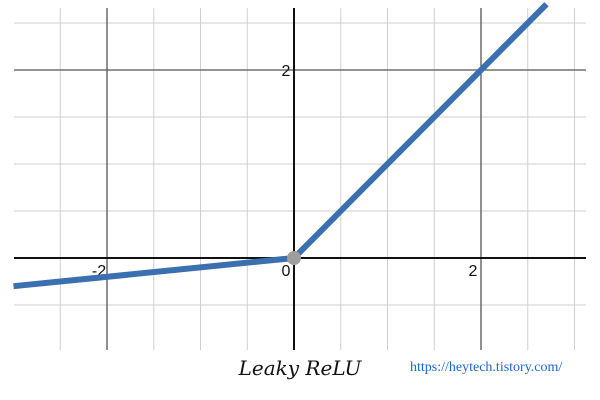 This screenshot has height=400, width=600. What do you see at coordinates (286, 271) in the screenshot?
I see `x-tick-label: 0` at bounding box center [286, 271].